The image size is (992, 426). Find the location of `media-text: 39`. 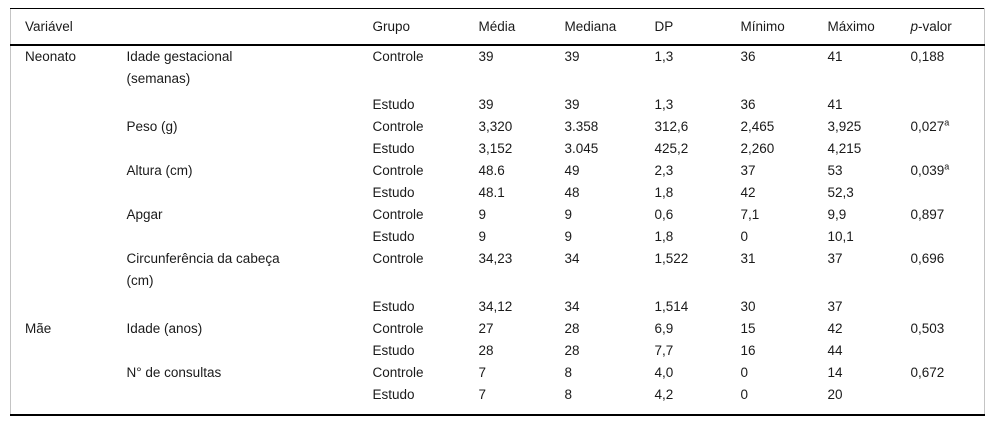

media-text: 39 is located at coordinates (486, 56).